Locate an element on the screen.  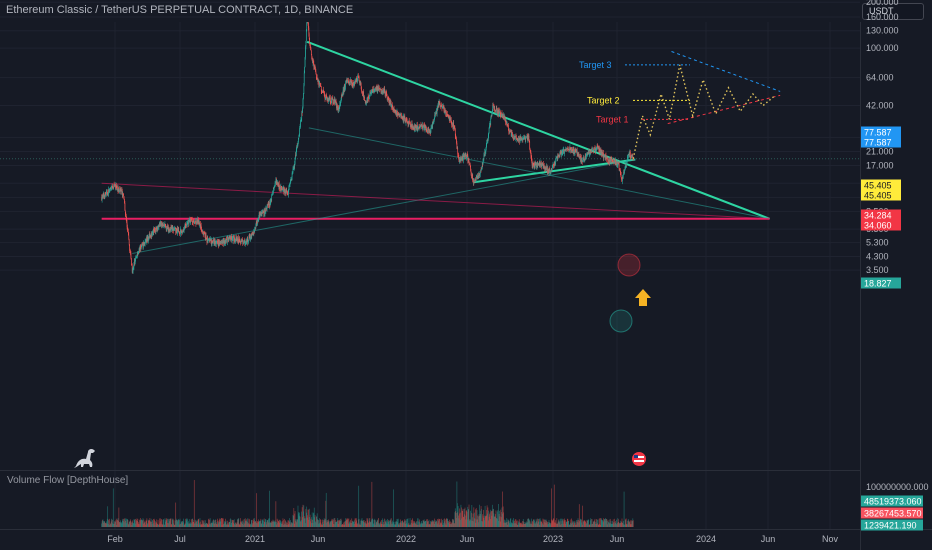
us-flag-event-icon is located at coordinates (639, 459).